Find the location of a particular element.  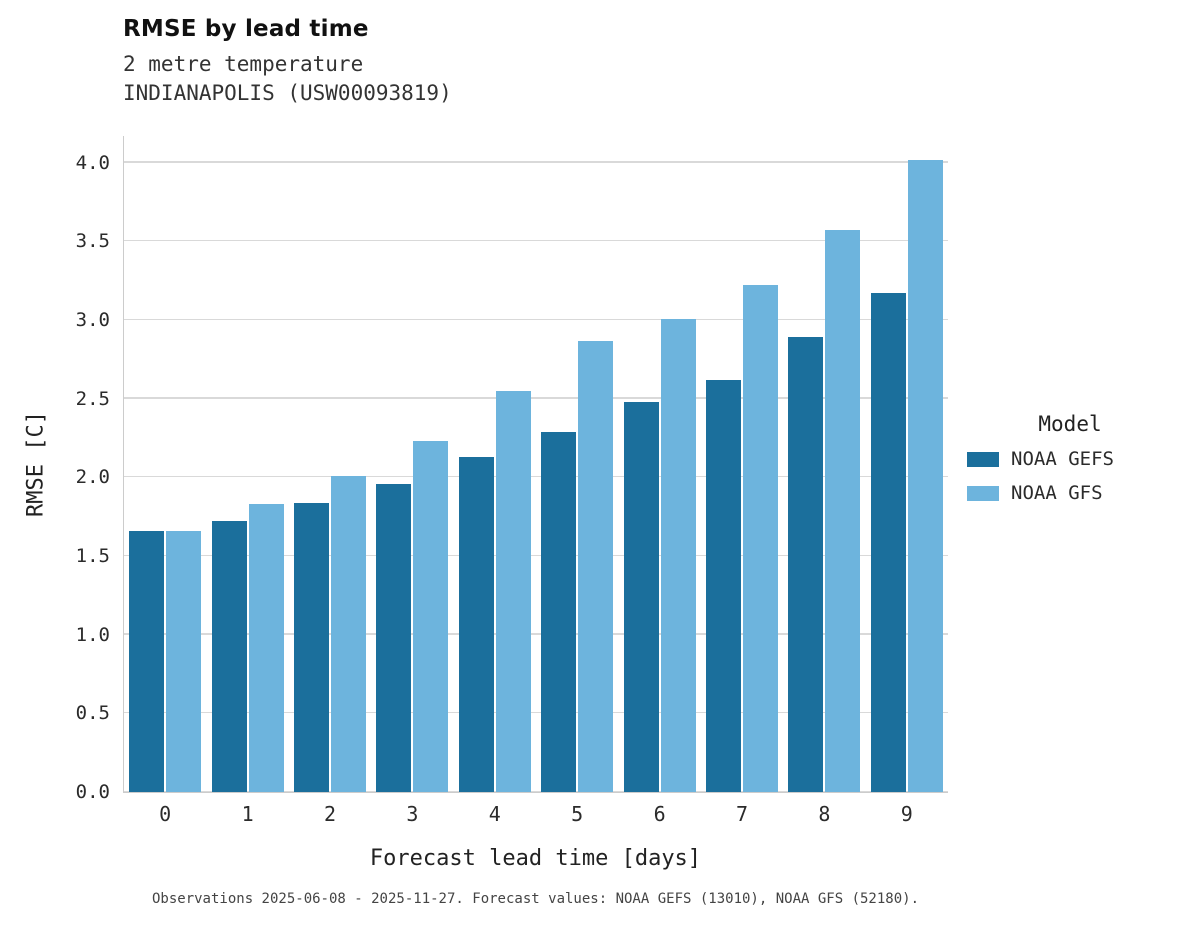

x-tick-label: 3 is located at coordinates (412, 814).